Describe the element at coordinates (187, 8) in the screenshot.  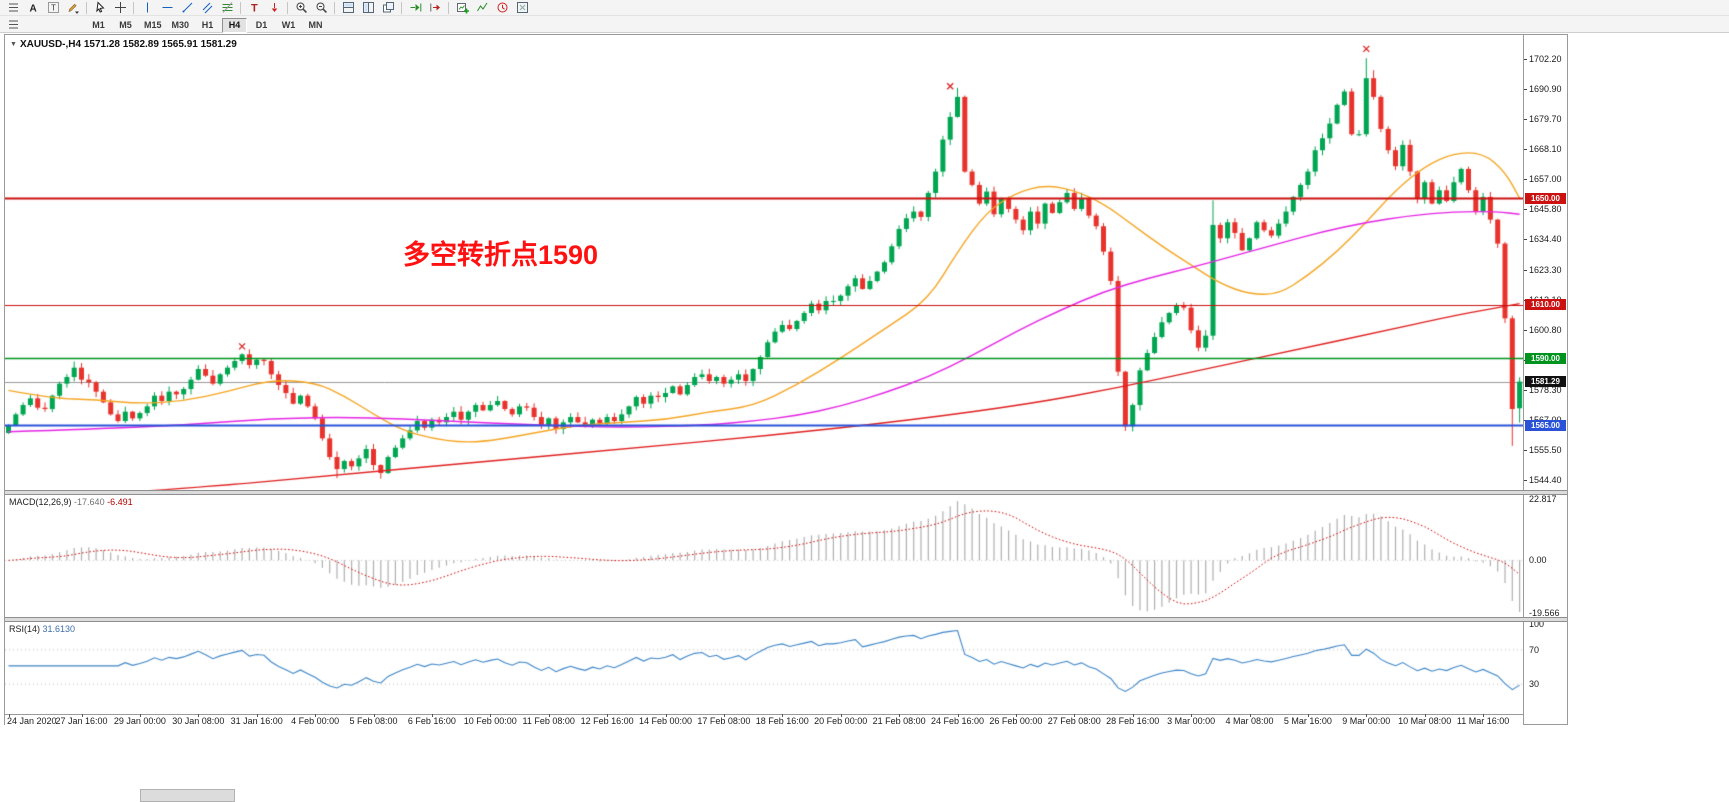
I see `trendline-icon` at that location.